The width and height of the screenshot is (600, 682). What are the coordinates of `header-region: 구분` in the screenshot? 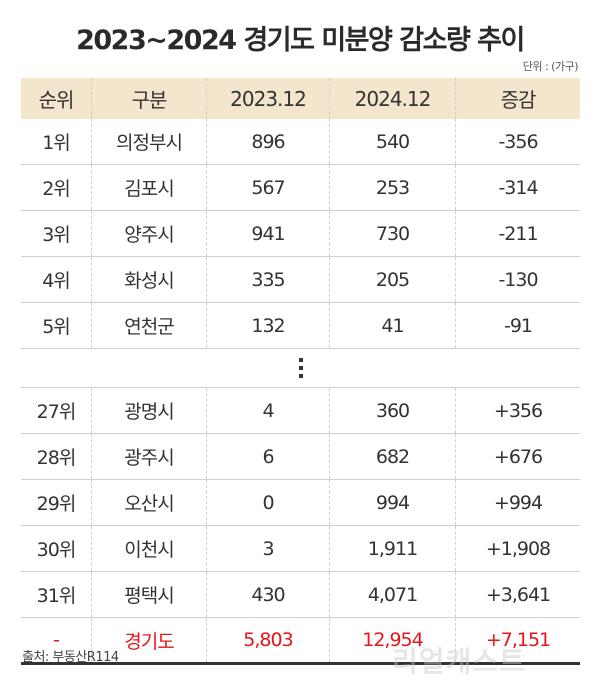 It's located at (149, 98).